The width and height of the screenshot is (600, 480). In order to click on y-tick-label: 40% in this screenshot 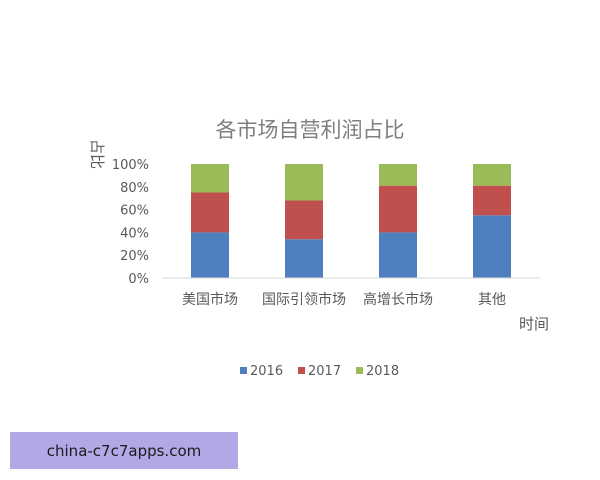, I will do `click(134, 233)`.